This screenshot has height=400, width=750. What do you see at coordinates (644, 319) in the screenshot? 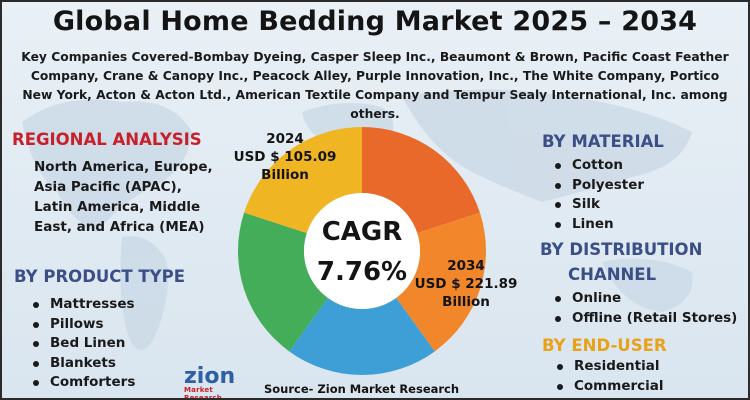
I see `list-item: Offline (Retail Stores)` at bounding box center [644, 319].